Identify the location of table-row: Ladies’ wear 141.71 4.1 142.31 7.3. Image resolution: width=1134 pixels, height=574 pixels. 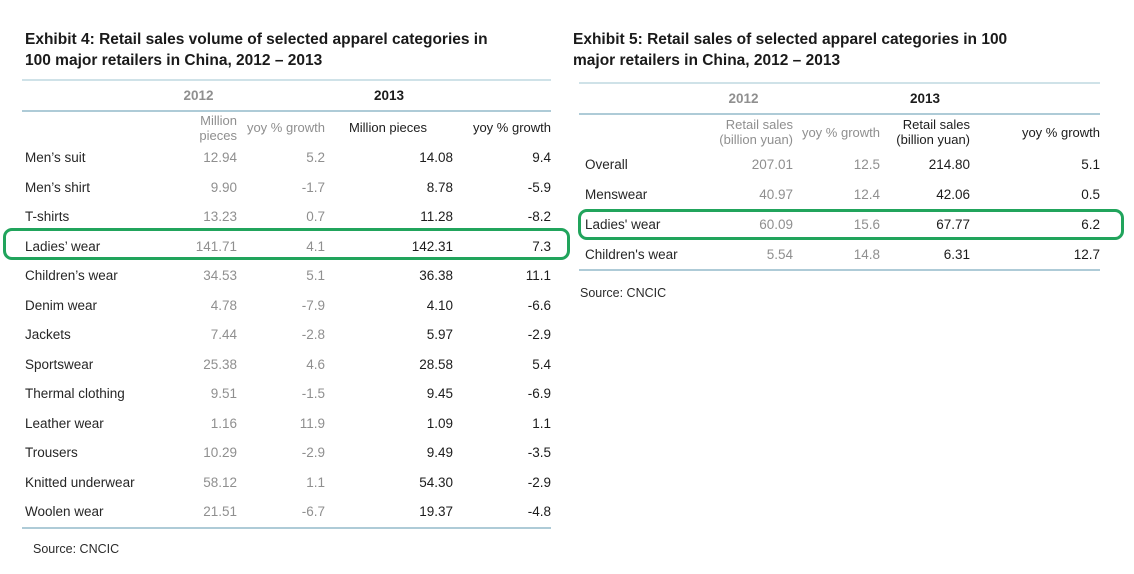
(286, 247).